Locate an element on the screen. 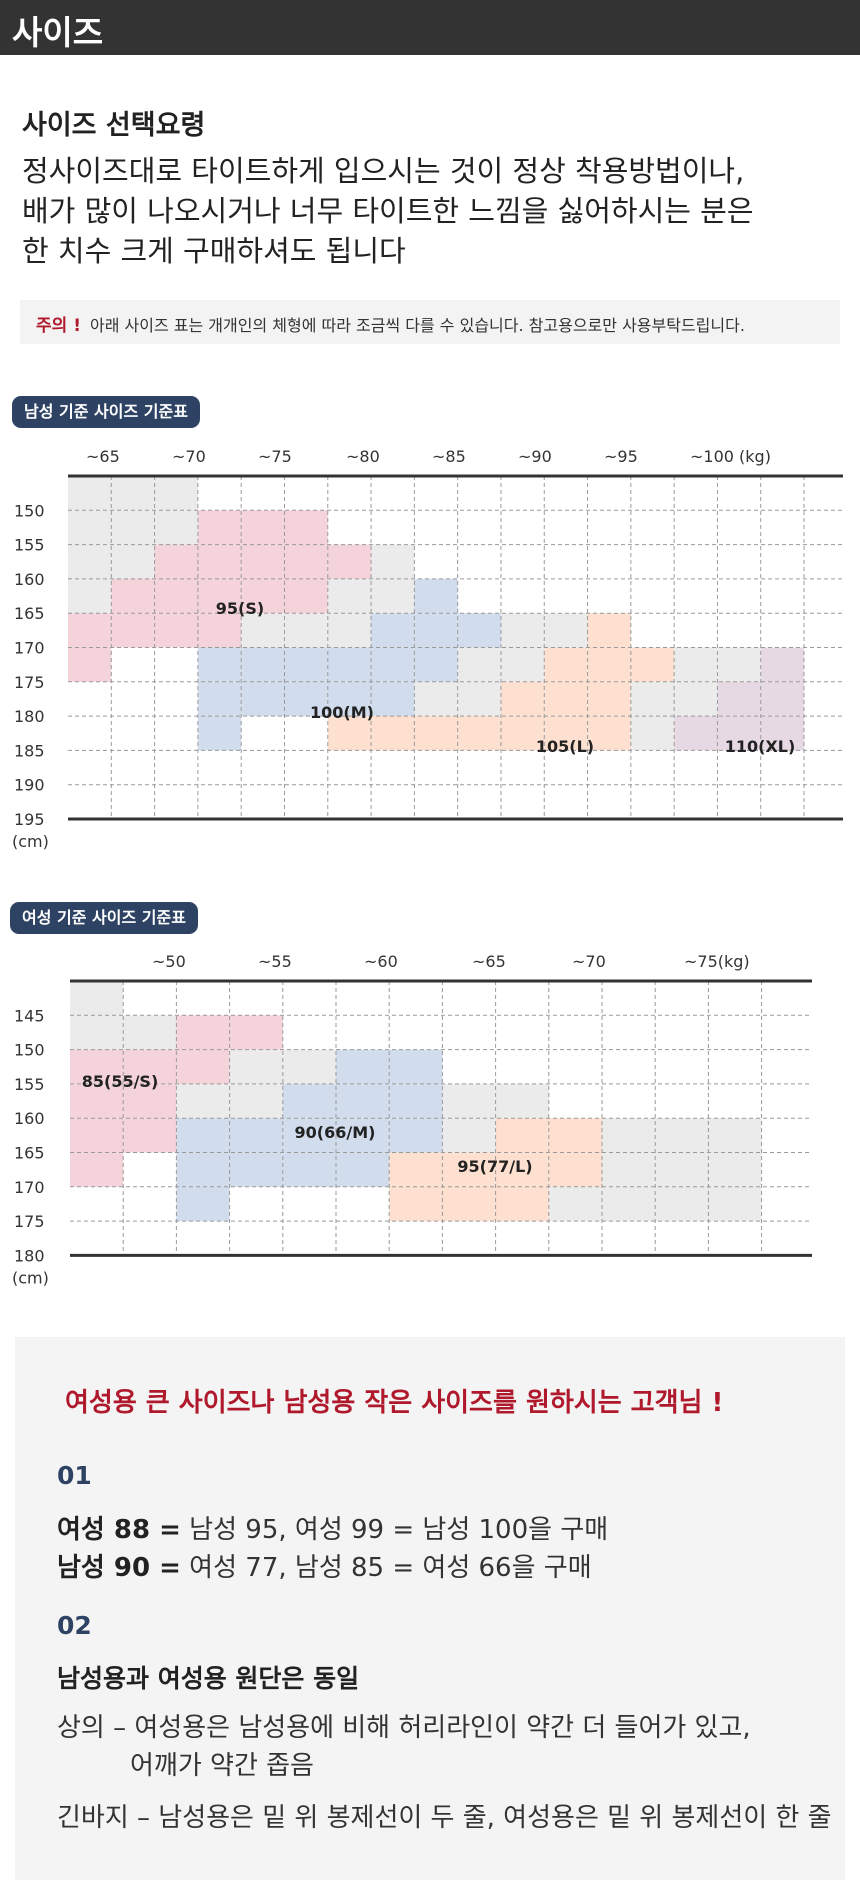  y-axis-label: 165 is located at coordinates (29, 1153).